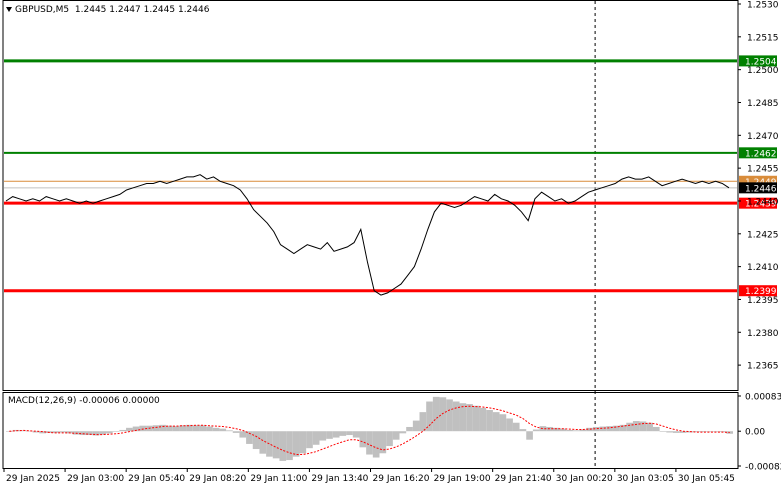 The image size is (781, 489). What do you see at coordinates (339, 479) in the screenshot?
I see `x-tick-label: 29 Jan 13:40` at bounding box center [339, 479].